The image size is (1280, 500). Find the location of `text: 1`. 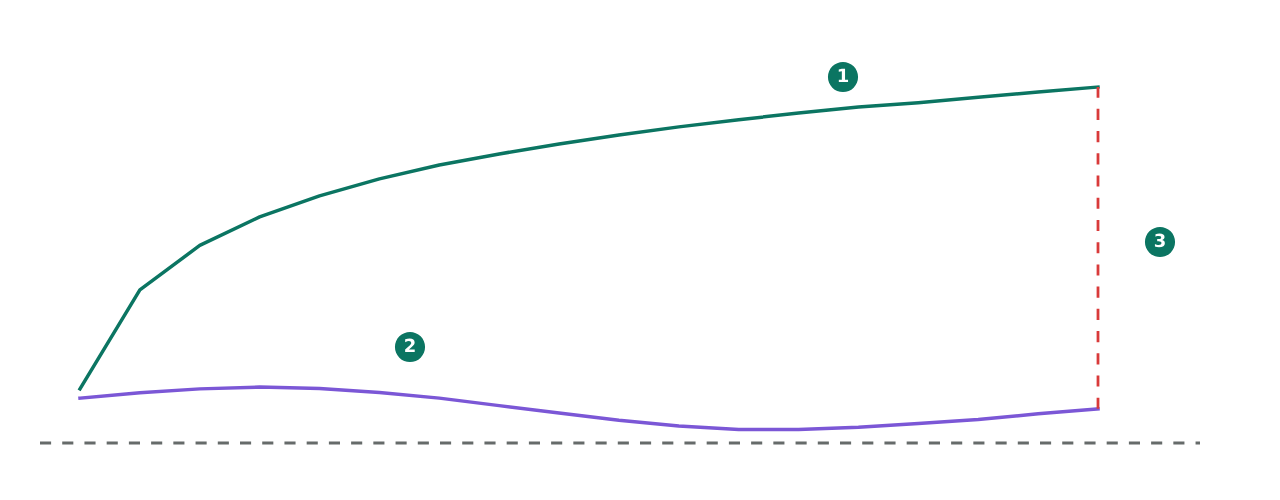

text: 1 is located at coordinates (843, 75).